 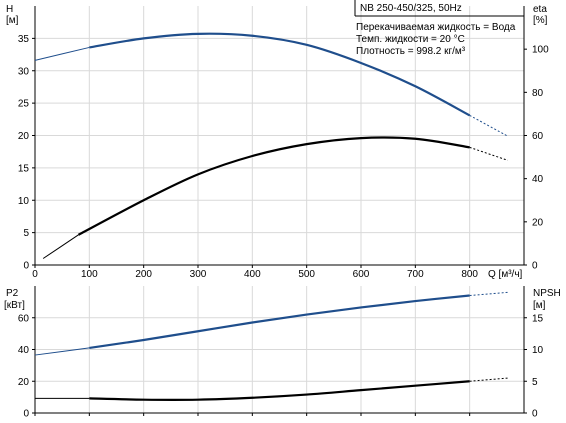 I want to click on note-liquid: Перекачиваемая жидкость = Вода, so click(x=436, y=27).